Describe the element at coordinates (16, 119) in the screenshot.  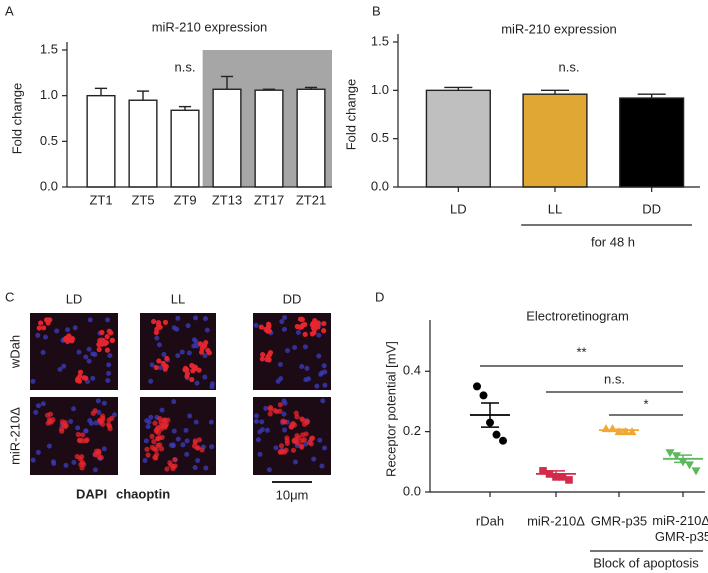
I see `y-axis-label: Fold change` at that location.